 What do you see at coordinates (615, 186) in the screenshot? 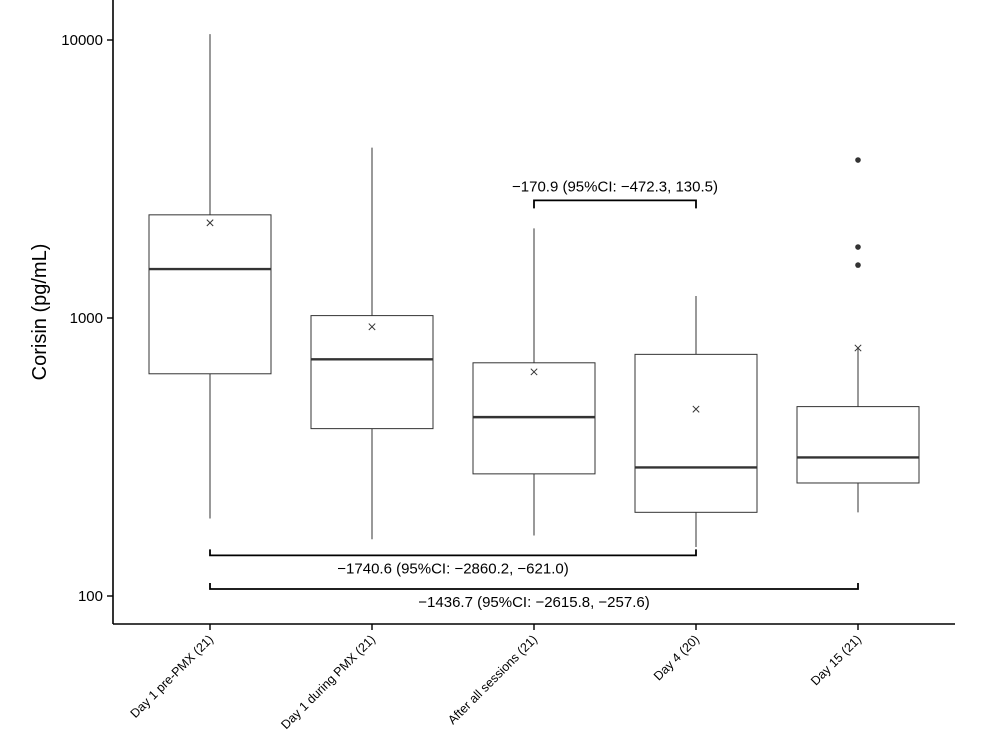
I see `comparison-label: −170.9 (95%CI: −472.3, 130.5)` at bounding box center [615, 186].